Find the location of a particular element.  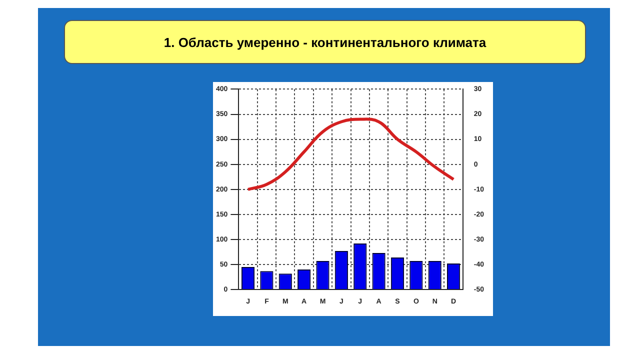

line-series is located at coordinates (351, 154).